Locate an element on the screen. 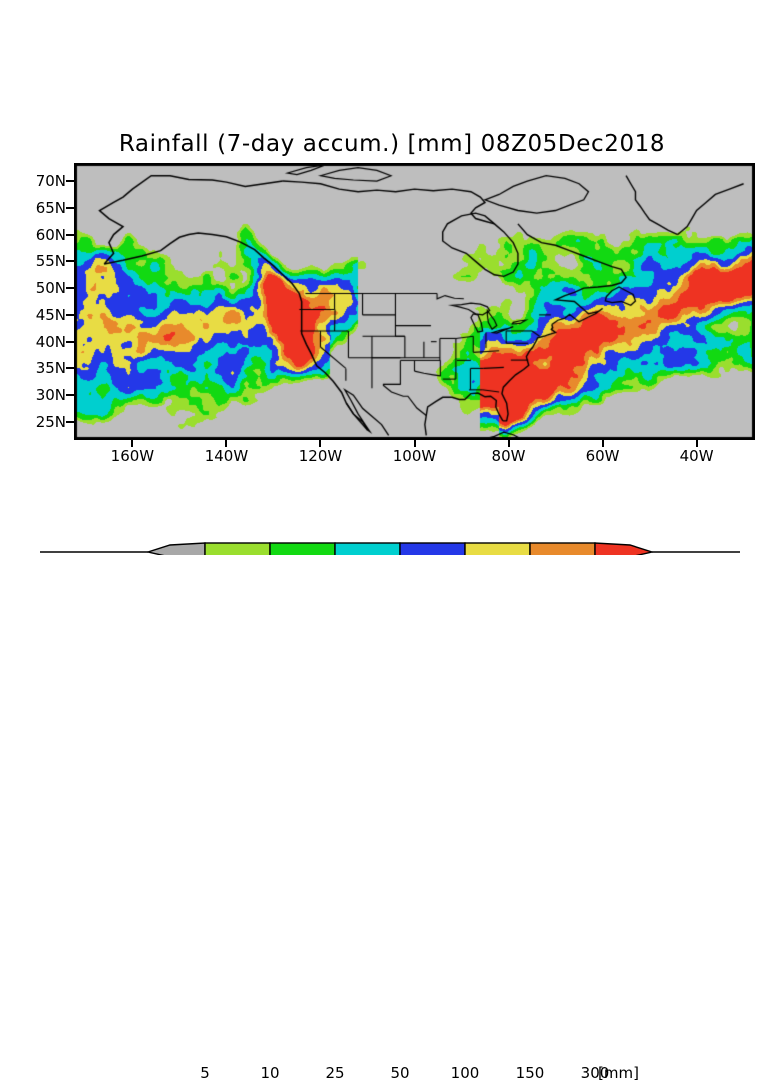 The height and width of the screenshot is (1082, 784). latitude-tick-label: 60N is located at coordinates (50, 234).